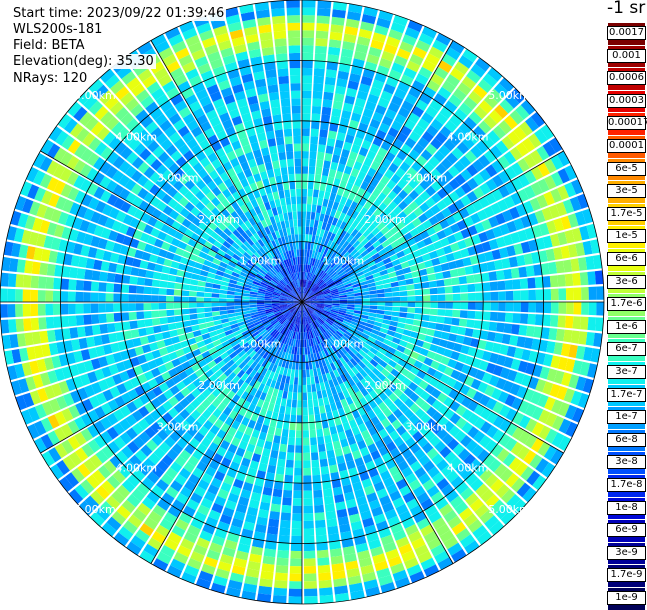  What do you see at coordinates (468, 468) in the screenshot?
I see `range-ring-label: 4.00km` at bounding box center [468, 468].